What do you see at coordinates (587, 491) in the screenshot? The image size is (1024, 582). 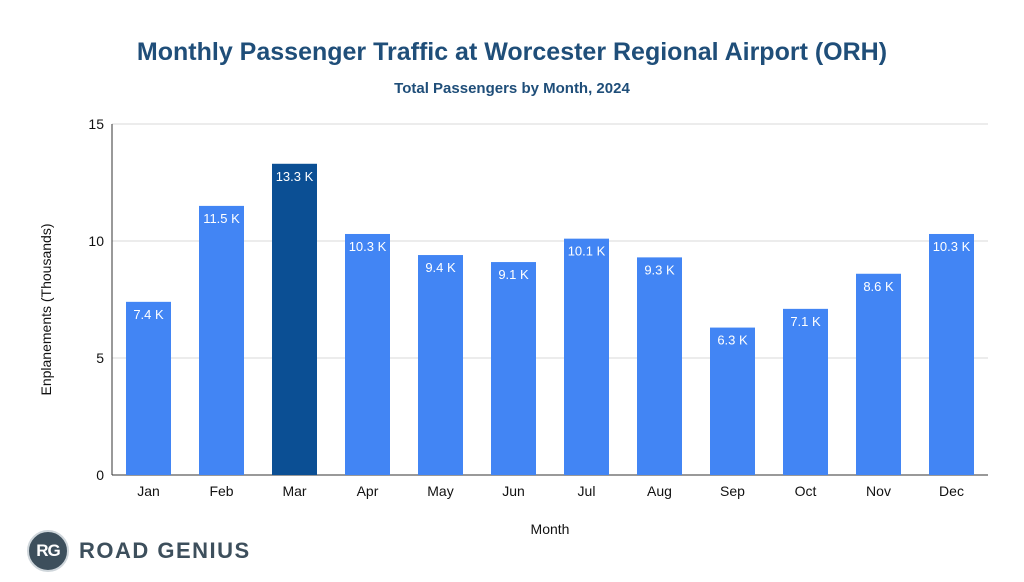 I see `x-tick-label: Jul` at bounding box center [587, 491].